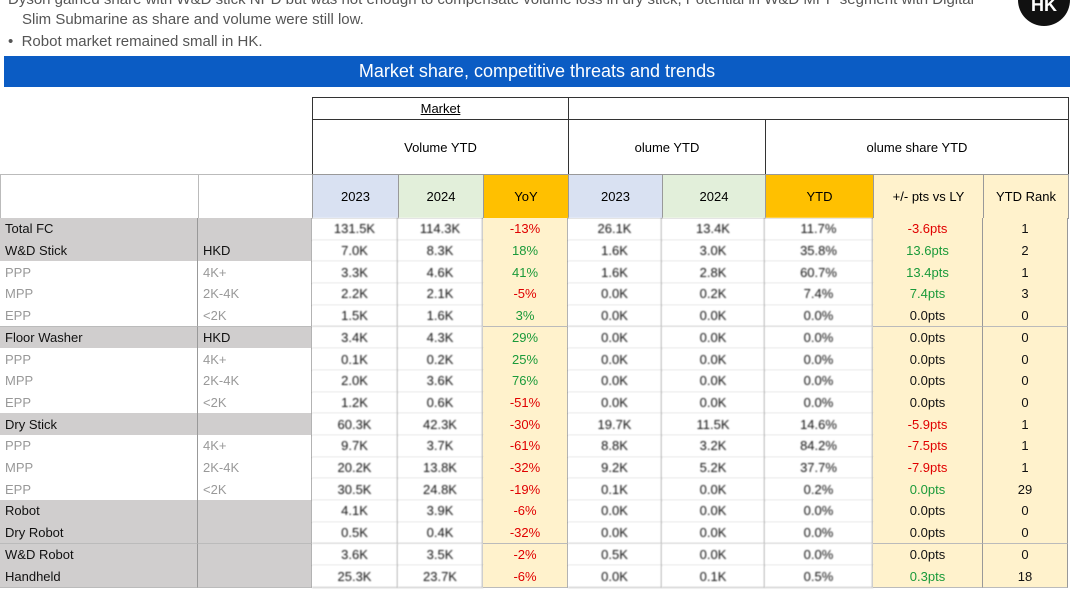 The image size is (1074, 592). I want to click on table-cell: -13%, so click(525, 229).